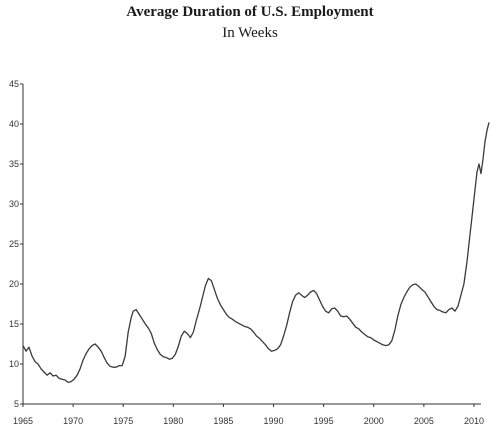  I want to click on x-tick-label: 1990, so click(274, 421).